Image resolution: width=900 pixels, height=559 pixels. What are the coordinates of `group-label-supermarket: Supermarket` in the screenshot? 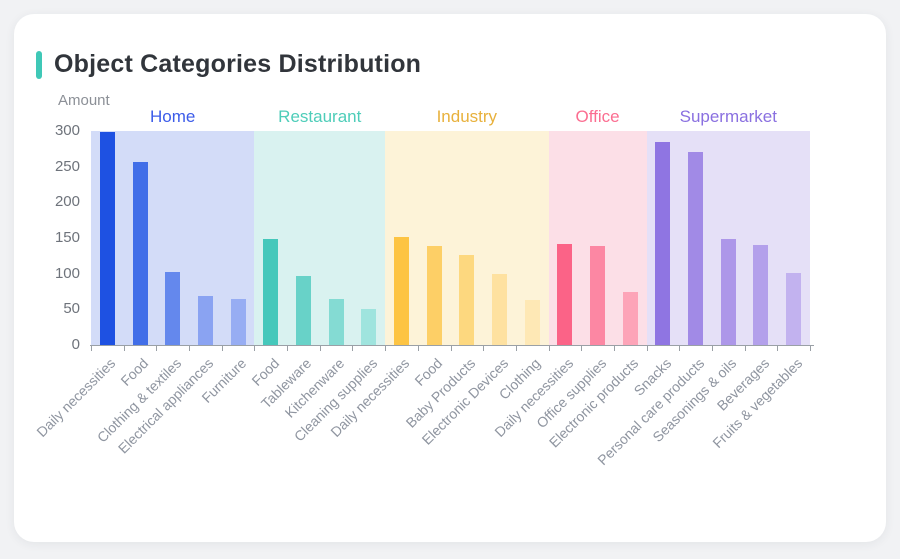 It's located at (728, 116).